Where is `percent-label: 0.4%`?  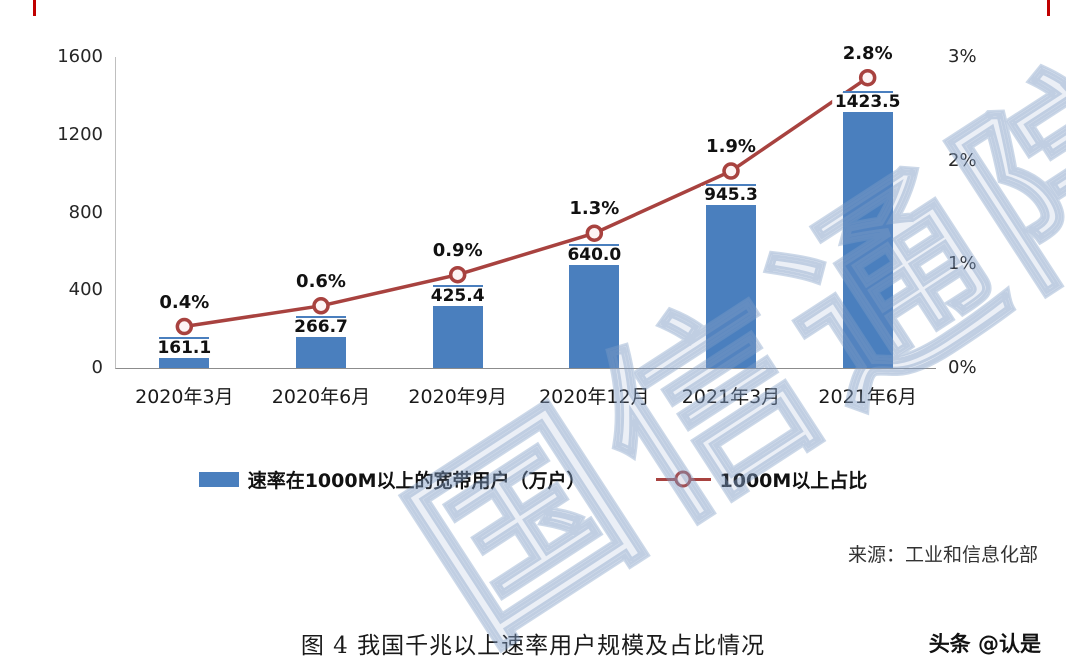
percent-label: 0.4% is located at coordinates (184, 302).